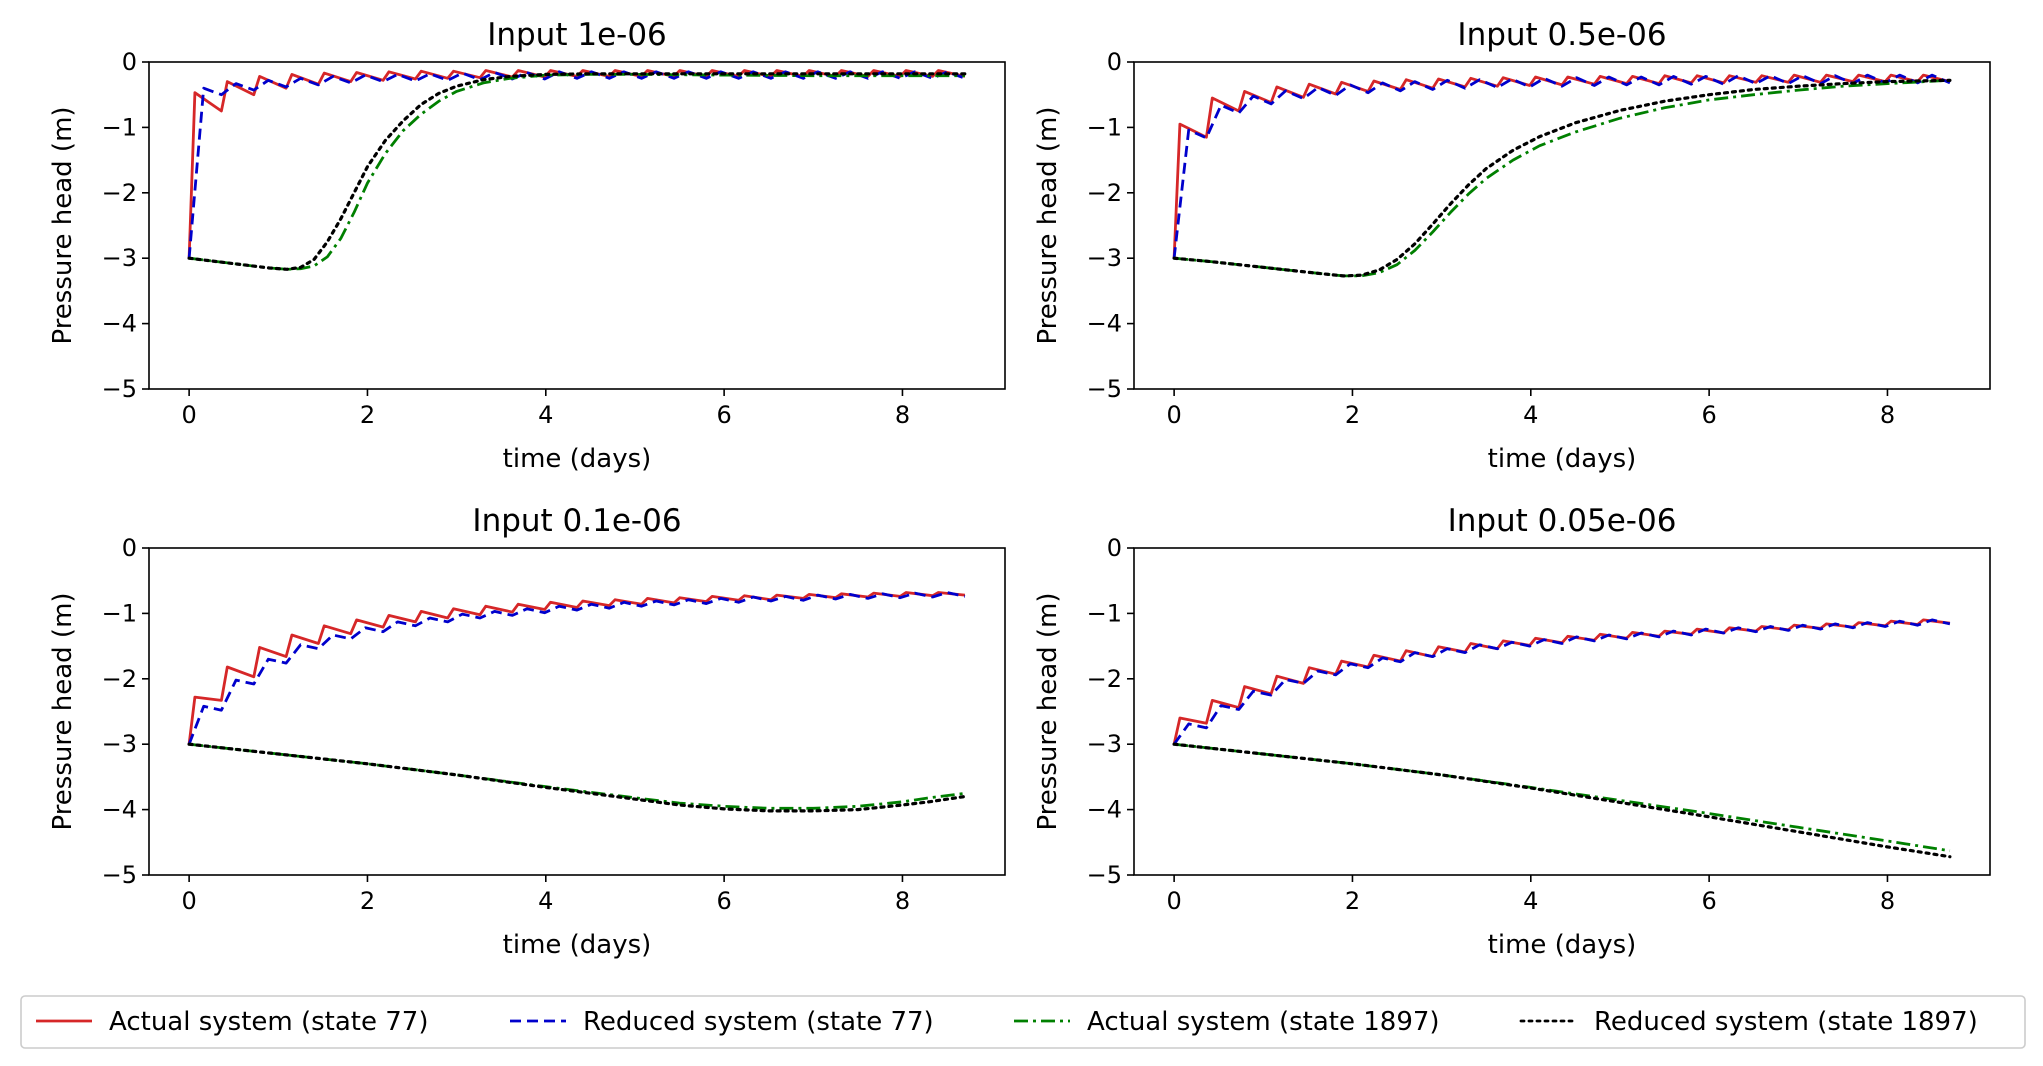 The width and height of the screenshot is (2043, 1066). I want to click on subplot-title: Input 0.05e-06, so click(1562, 521).